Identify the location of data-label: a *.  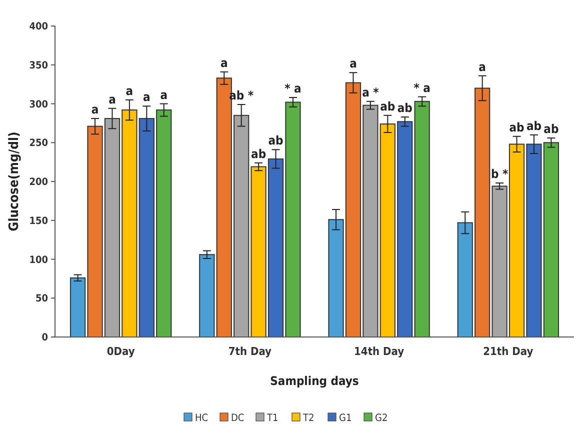
(371, 92).